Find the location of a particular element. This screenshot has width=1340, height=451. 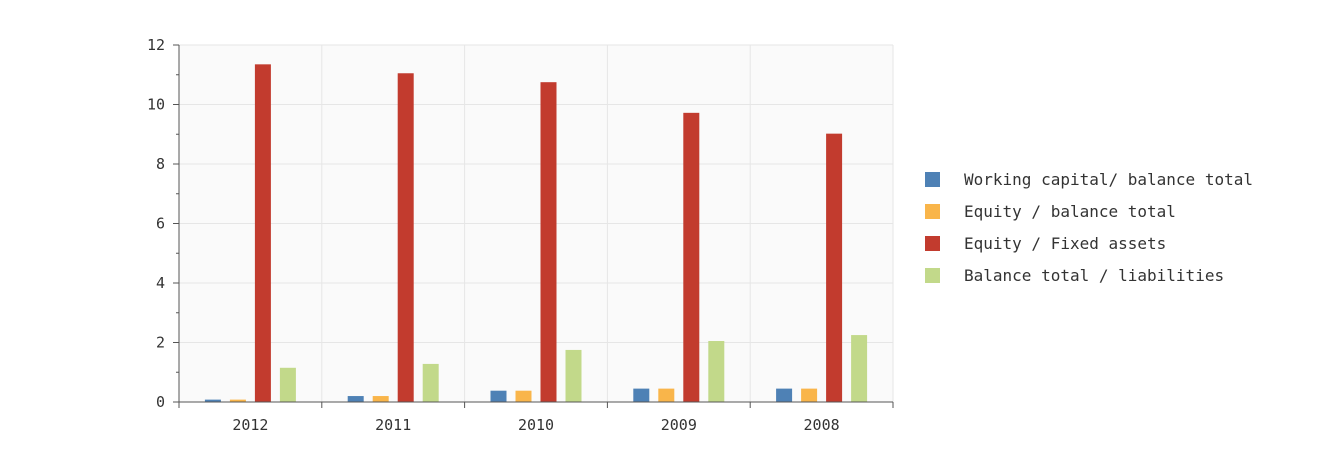

legend-label-equity-balance: Equity / balance total is located at coordinates (1070, 211).